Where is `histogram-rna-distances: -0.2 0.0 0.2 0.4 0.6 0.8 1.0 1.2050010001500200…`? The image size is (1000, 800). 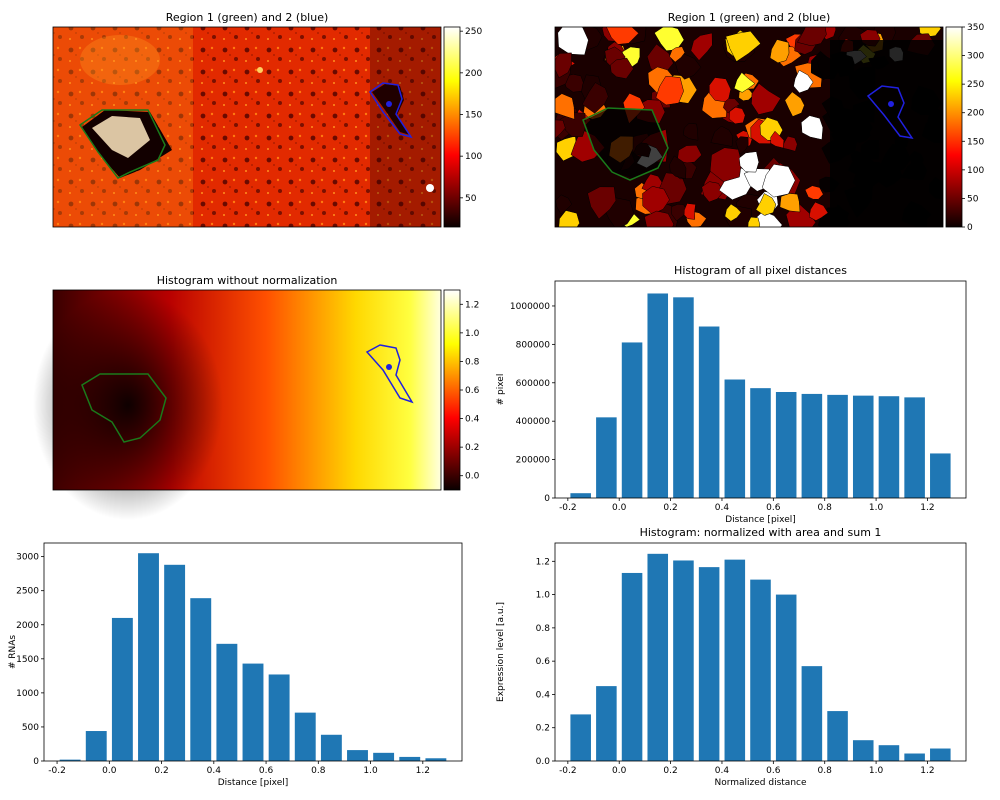 histogram-rna-distances: -0.2 0.0 0.2 0.4 0.6 0.8 1.0 1.2050010001500200… is located at coordinates (235, 665).